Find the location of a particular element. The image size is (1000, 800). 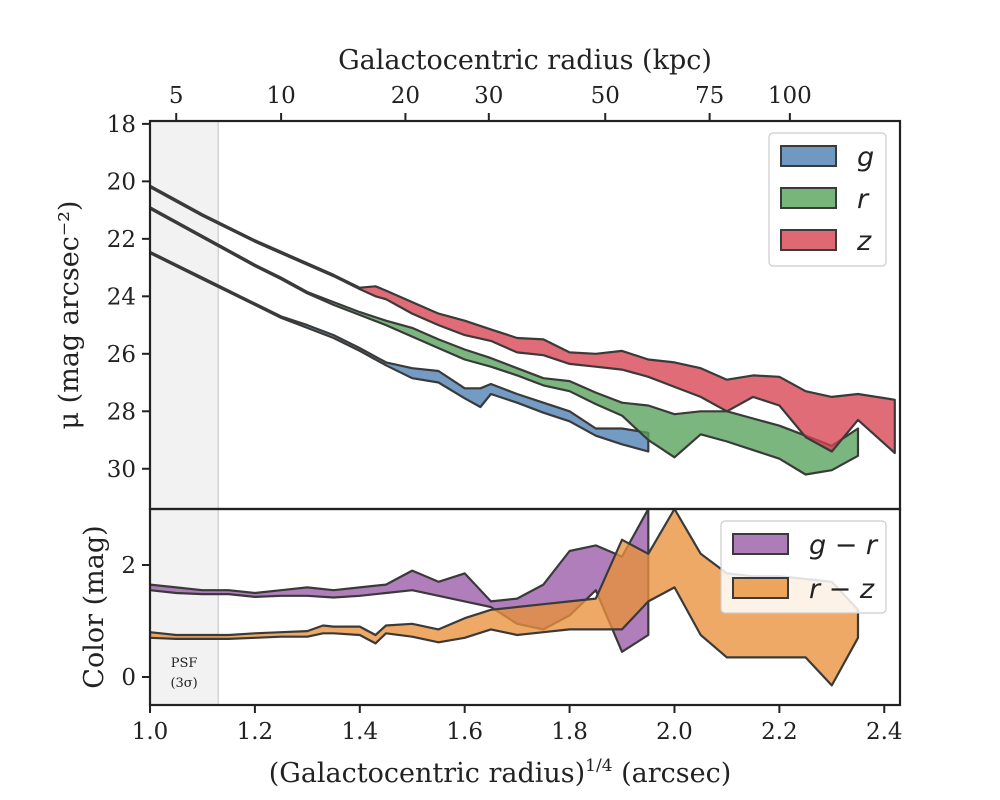

top-y-tick-label: 30 is located at coordinates (121, 470).